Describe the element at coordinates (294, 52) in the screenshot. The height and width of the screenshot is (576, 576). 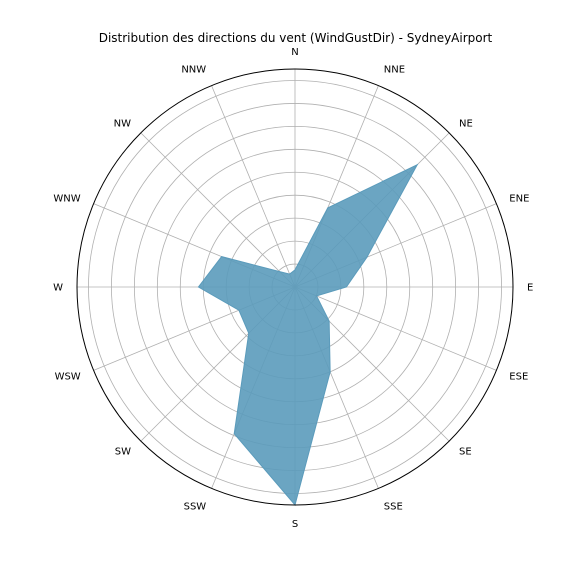
I see `direction-label-n: N` at that location.